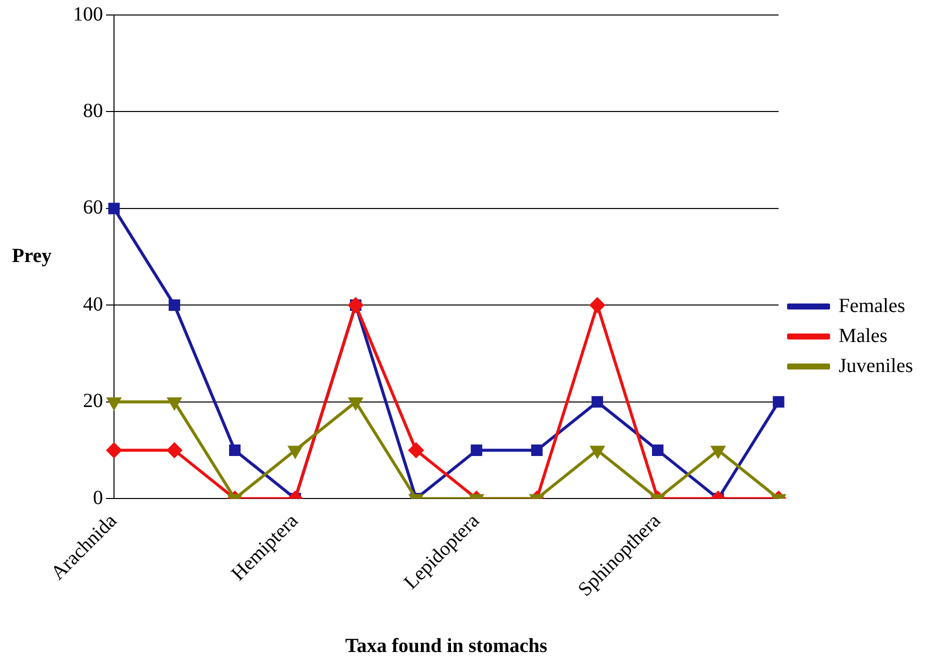  What do you see at coordinates (32, 255) in the screenshot?
I see `y-axis-title: Prey` at bounding box center [32, 255].